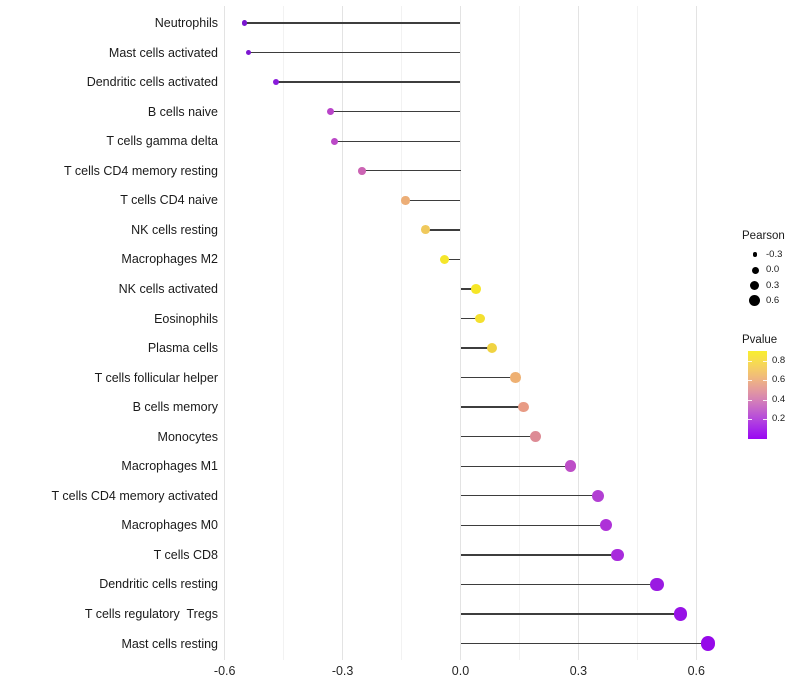 This screenshot has width=800, height=700. What do you see at coordinates (182, 348) in the screenshot?
I see `y-axis-label: Plasma cells` at bounding box center [182, 348].